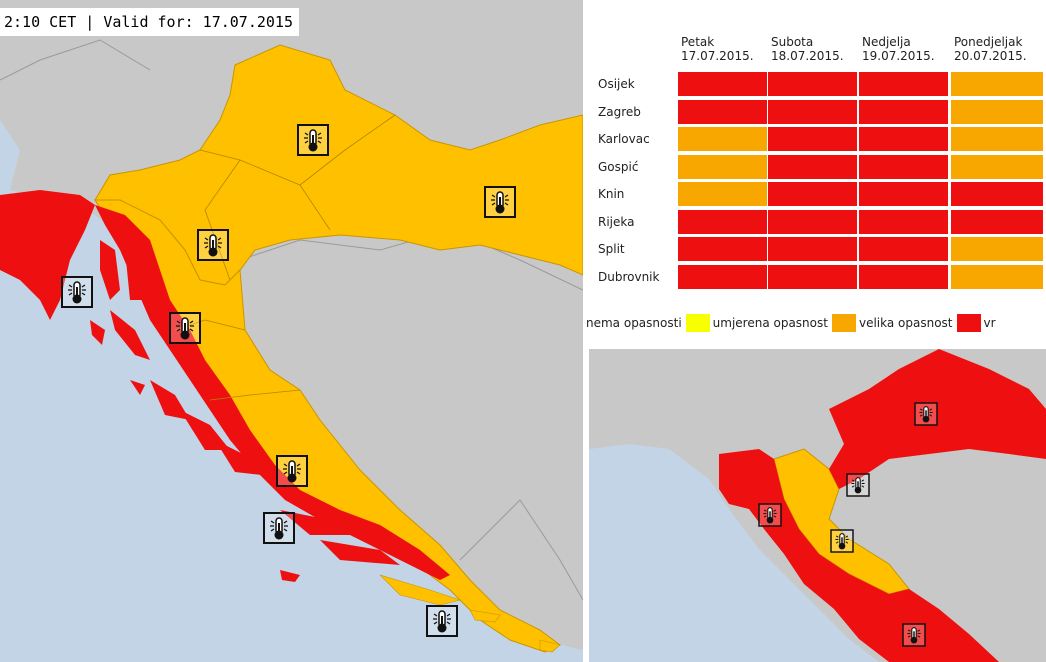 This screenshot has width=1046, height=662. I want to click on validity-header: 2:10 CET | Valid for: 17.07.2015, so click(149, 22).